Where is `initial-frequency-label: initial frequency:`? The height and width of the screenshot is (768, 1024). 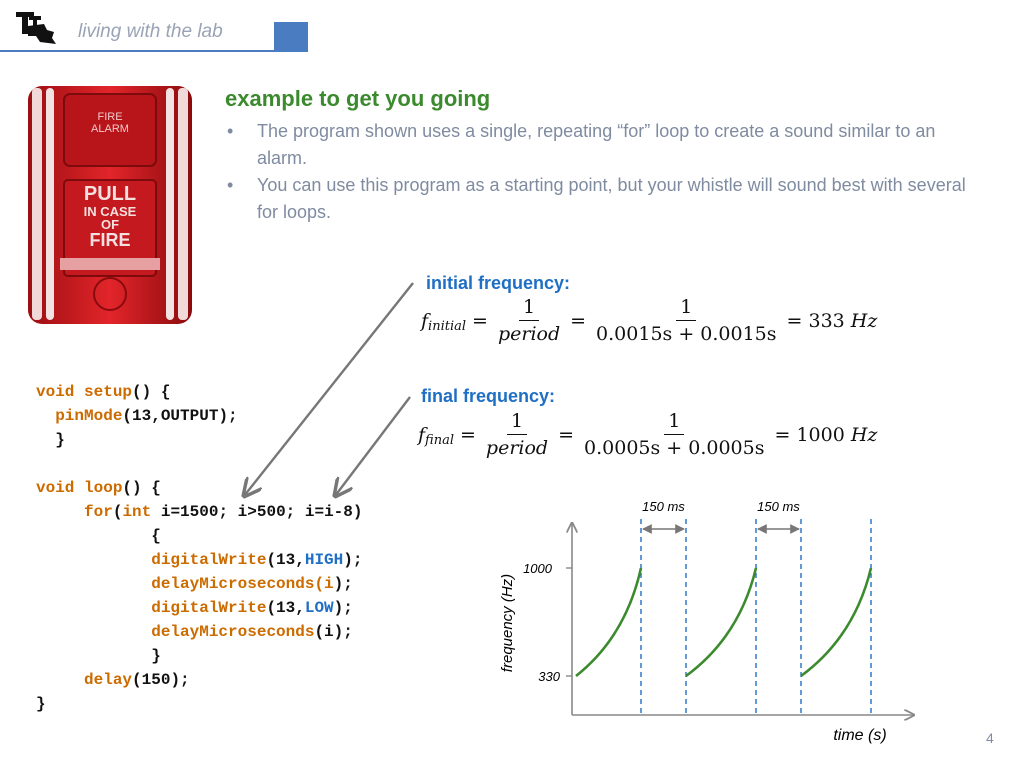 initial-frequency-label: initial frequency: is located at coordinates (498, 283).